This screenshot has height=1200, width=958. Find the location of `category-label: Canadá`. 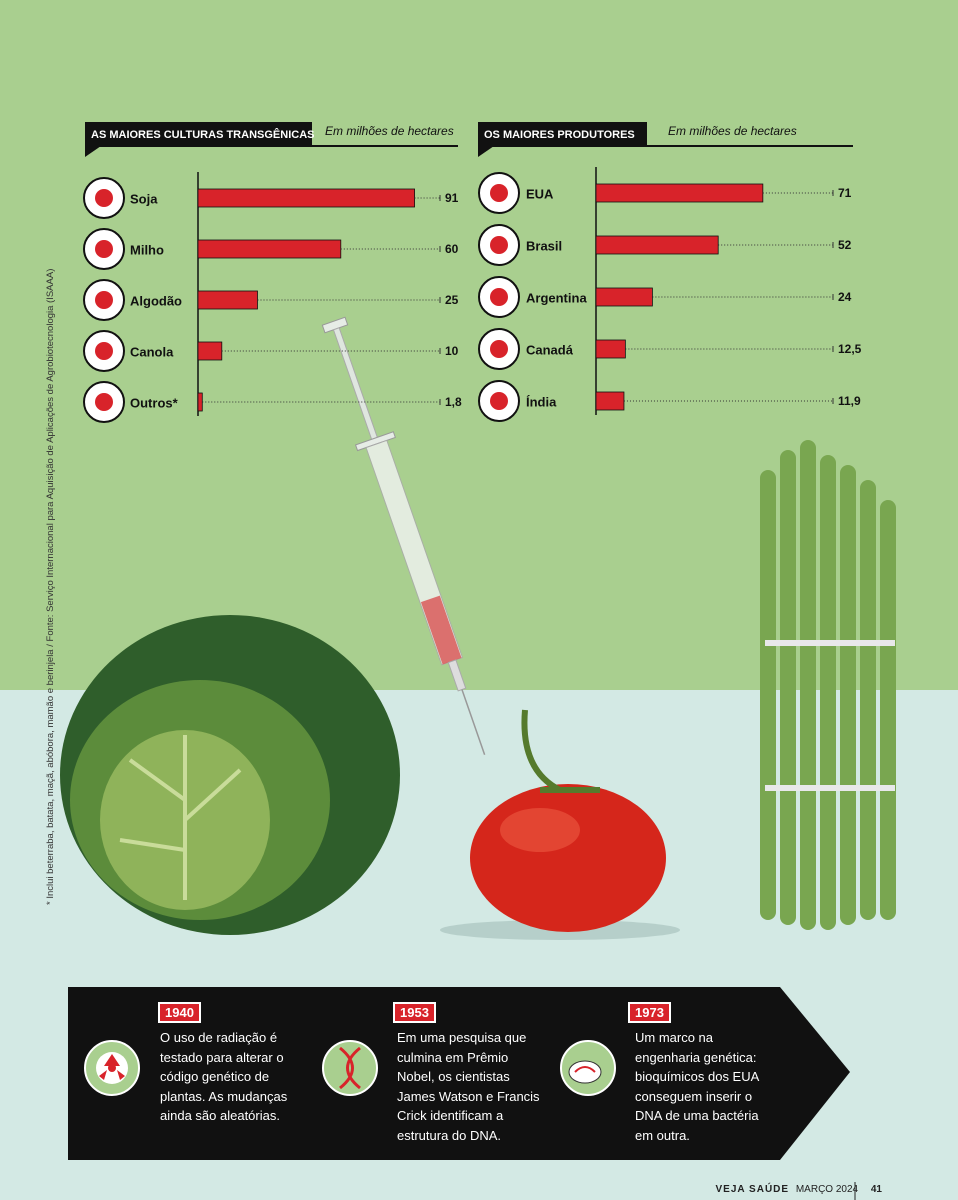

category-label: Canadá is located at coordinates (550, 349).